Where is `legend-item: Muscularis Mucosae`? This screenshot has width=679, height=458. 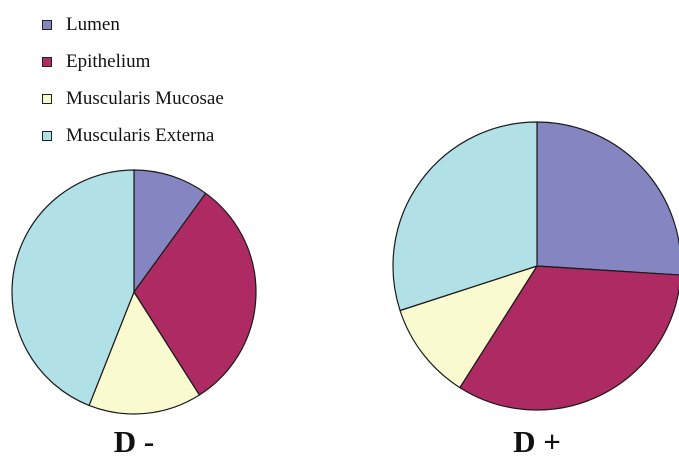 legend-item: Muscularis Mucosae is located at coordinates (133, 98).